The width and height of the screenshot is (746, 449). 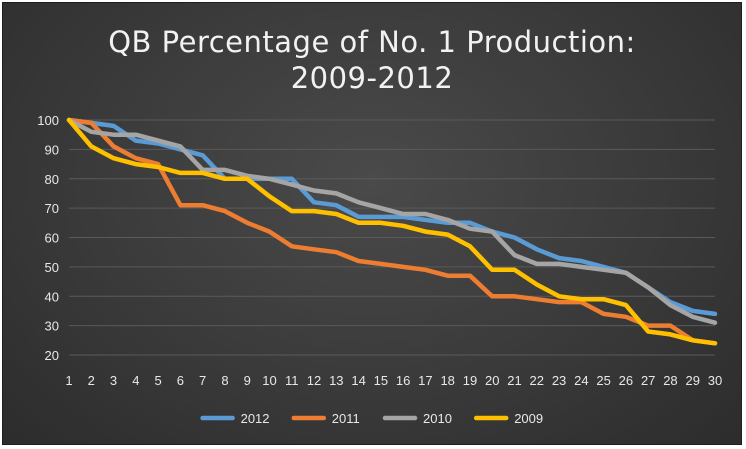 What do you see at coordinates (247, 380) in the screenshot?
I see `x-tick-label-9: 9` at bounding box center [247, 380].